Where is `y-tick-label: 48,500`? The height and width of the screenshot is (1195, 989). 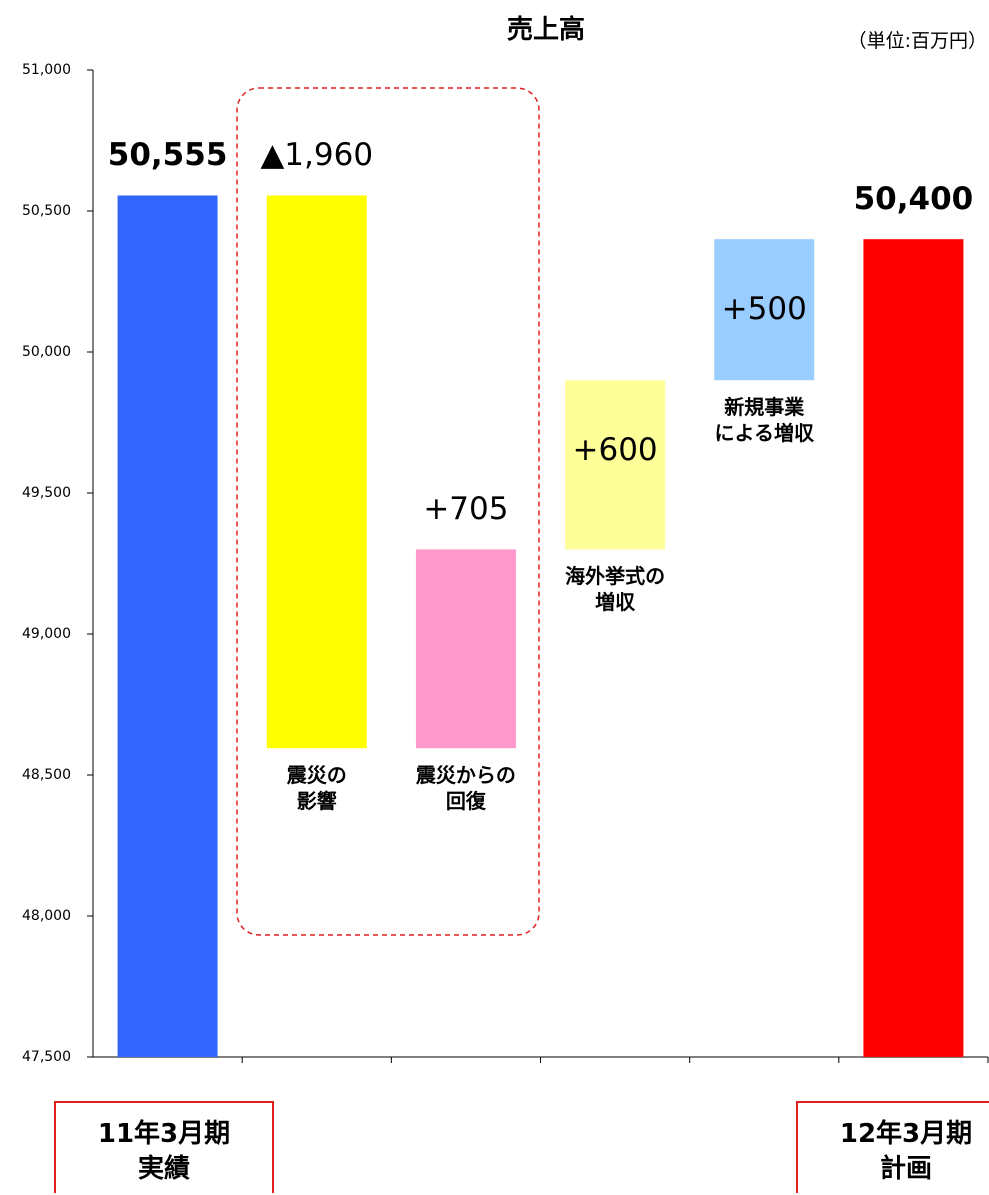 y-tick-label: 48,500 is located at coordinates (46, 775).